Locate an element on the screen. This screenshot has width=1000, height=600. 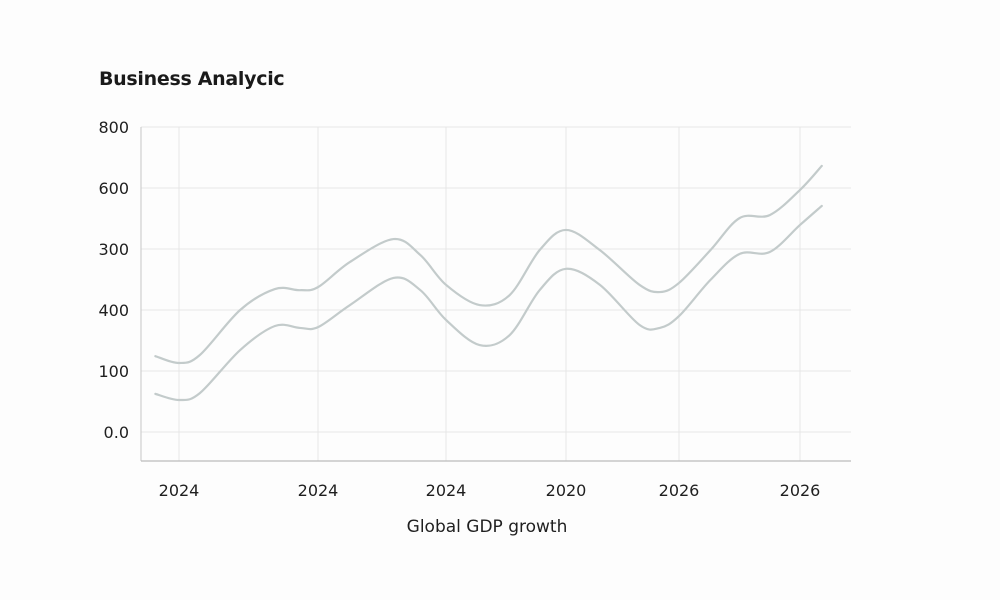
y-tick-label: 600 is located at coordinates (113, 188).